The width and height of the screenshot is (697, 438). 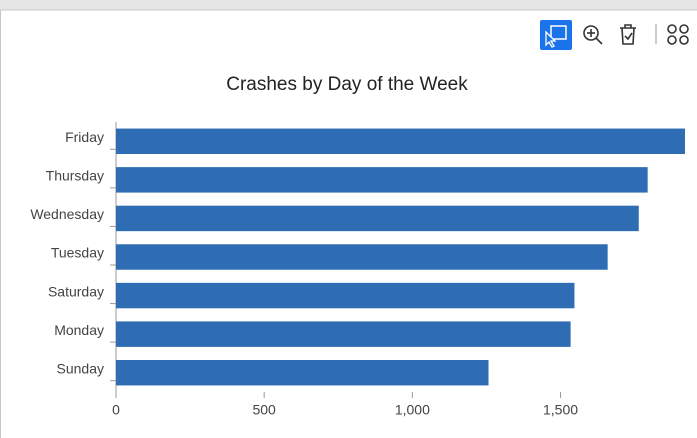 I want to click on y-tick-label: Saturday, so click(x=76, y=291).